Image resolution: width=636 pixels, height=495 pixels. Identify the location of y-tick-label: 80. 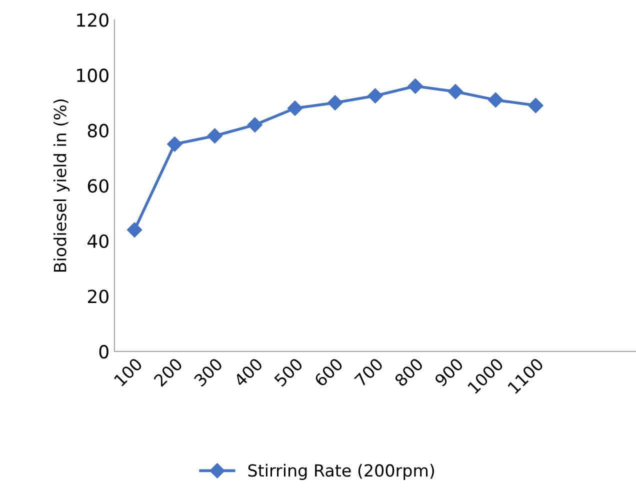
(98, 131).